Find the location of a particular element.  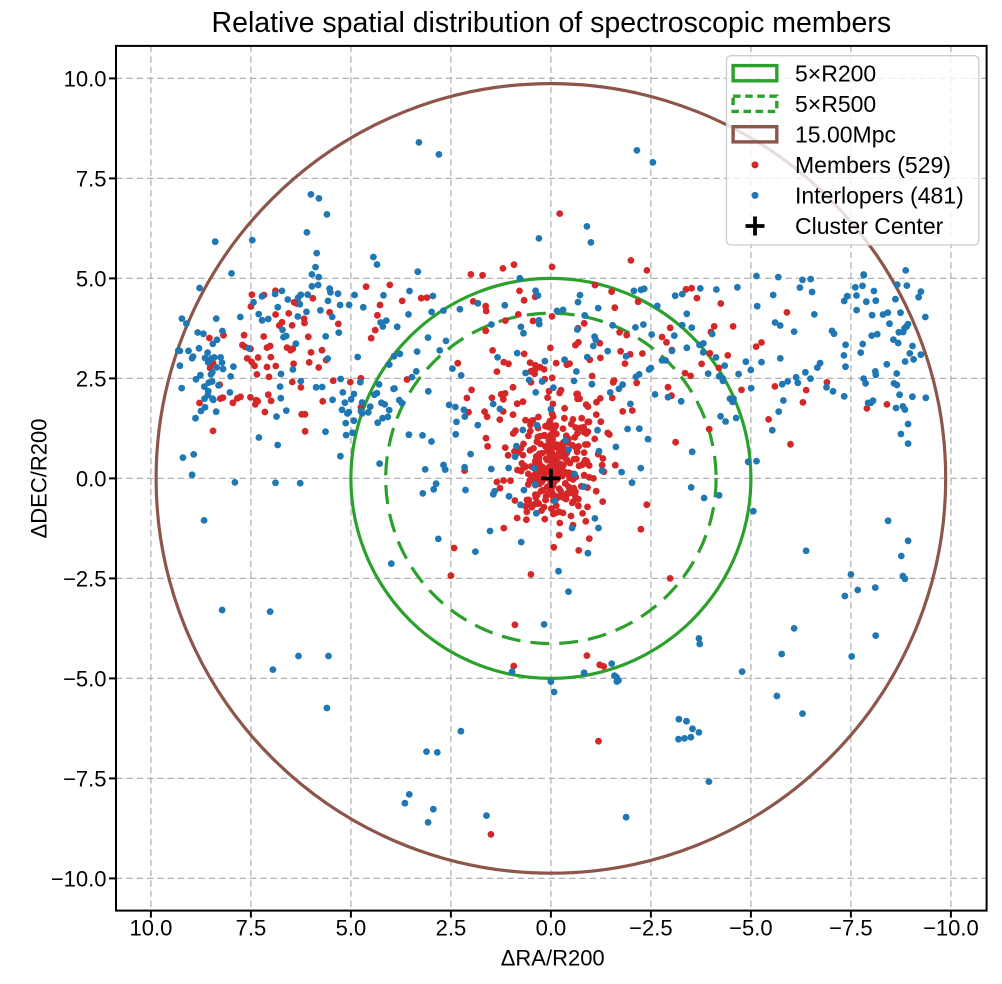

svg-text: 15.00Mpc is located at coordinates (845, 134).